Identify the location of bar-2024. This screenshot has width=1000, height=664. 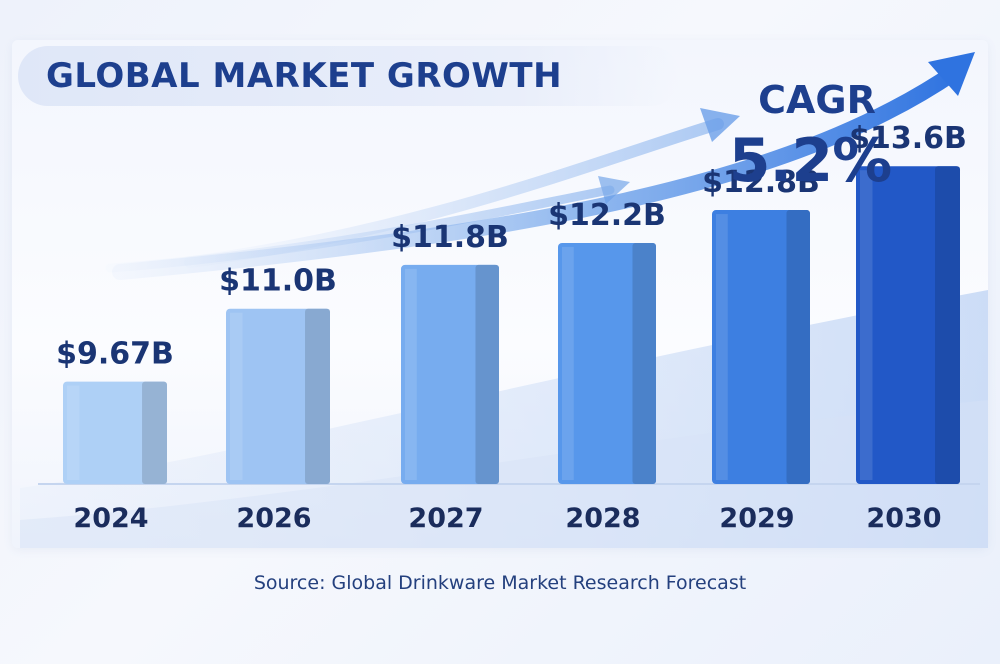
(115, 432).